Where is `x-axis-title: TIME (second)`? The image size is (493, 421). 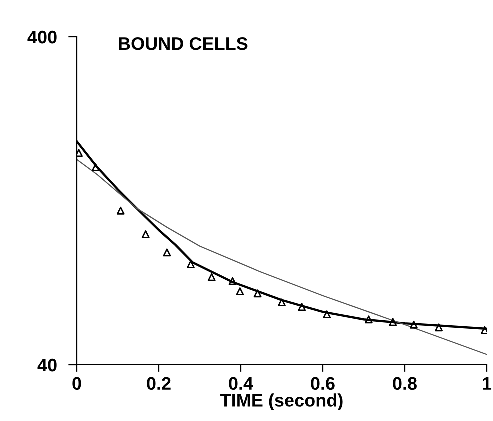 x-axis-title: TIME (second) is located at coordinates (281, 402).